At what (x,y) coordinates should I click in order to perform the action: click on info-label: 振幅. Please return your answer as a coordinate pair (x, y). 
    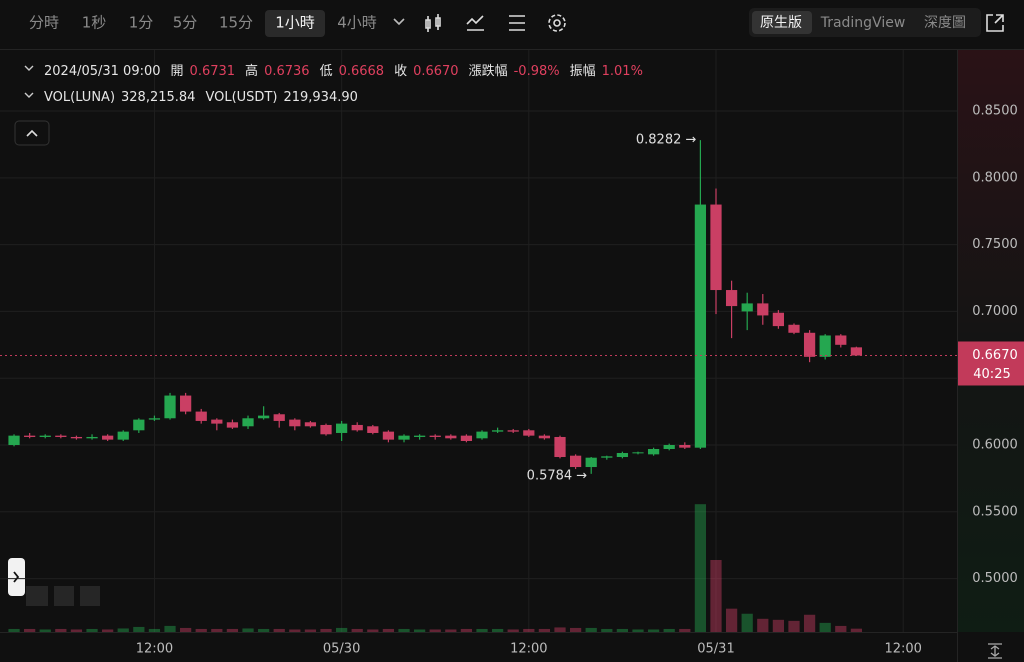
    Looking at the image, I should click on (583, 71).